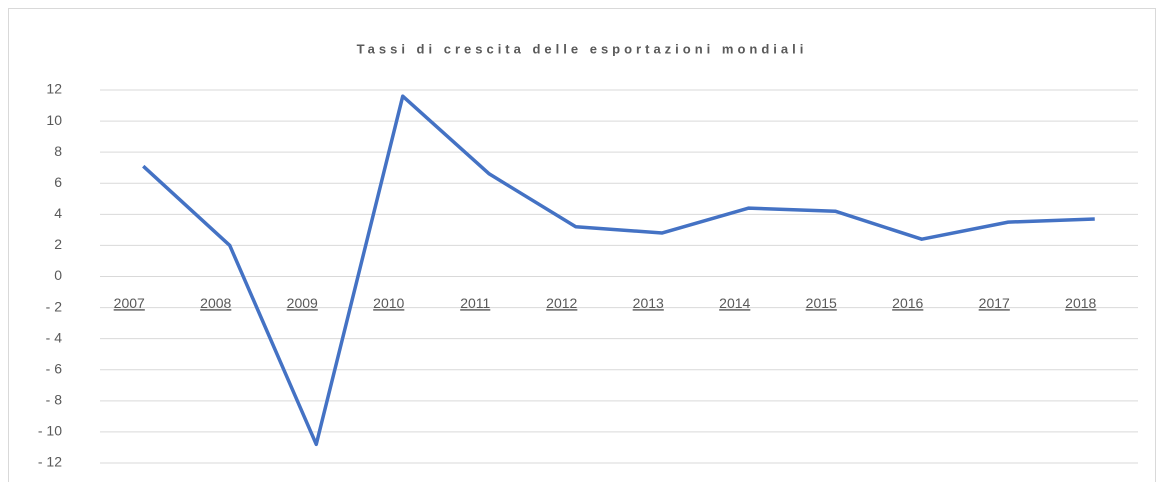 The image size is (1164, 482). Describe the element at coordinates (907, 303) in the screenshot. I see `x-tick-label: 2016` at that location.